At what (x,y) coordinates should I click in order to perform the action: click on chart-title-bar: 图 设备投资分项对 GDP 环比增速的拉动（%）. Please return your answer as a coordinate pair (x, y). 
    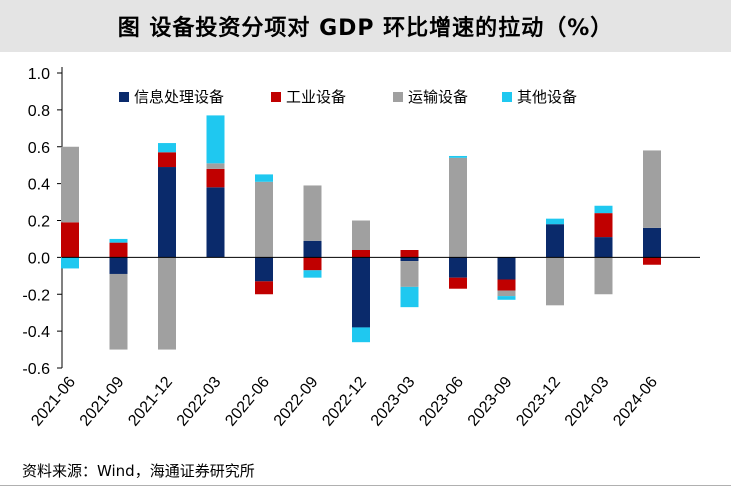
    Looking at the image, I should click on (365, 26).